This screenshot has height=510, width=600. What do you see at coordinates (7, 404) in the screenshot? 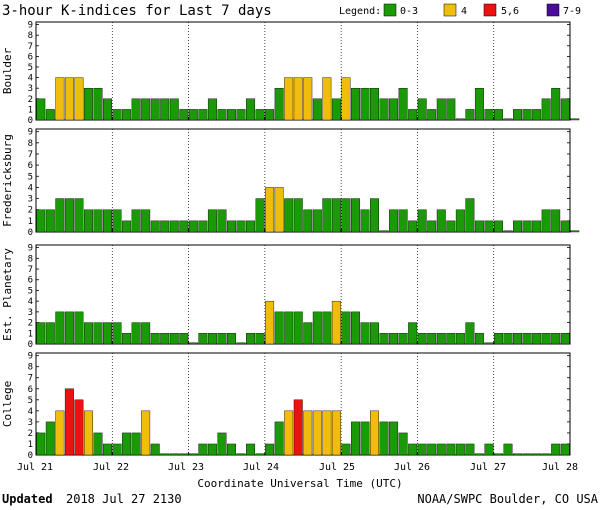
I see `panel-label: College` at bounding box center [7, 404].